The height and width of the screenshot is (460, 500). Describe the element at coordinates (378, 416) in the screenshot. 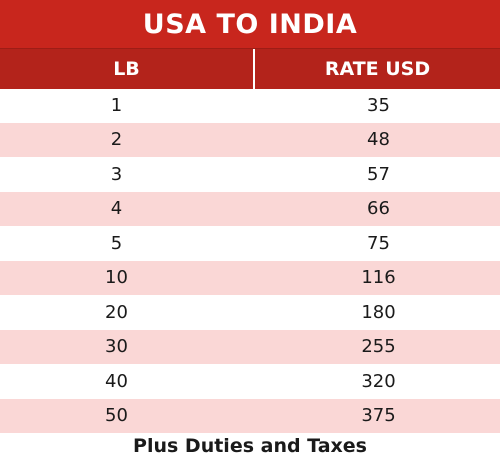

I see `rate-cell: 375` at that location.